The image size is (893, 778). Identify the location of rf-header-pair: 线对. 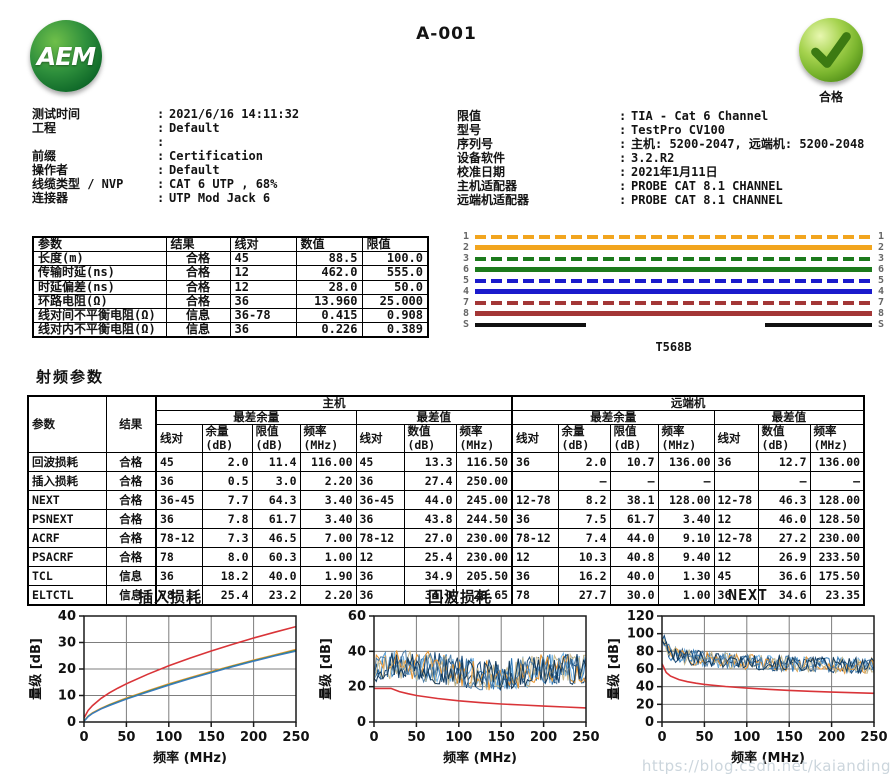
(736, 438).